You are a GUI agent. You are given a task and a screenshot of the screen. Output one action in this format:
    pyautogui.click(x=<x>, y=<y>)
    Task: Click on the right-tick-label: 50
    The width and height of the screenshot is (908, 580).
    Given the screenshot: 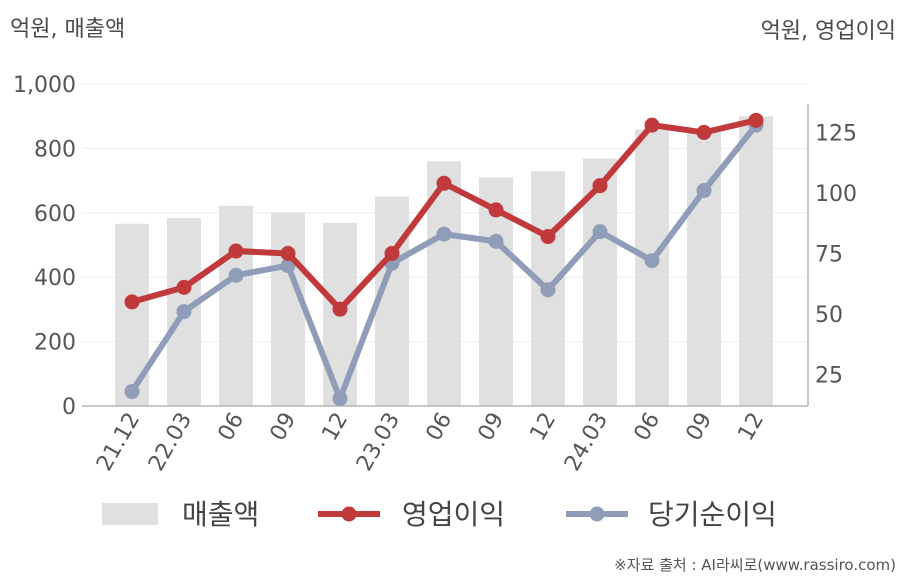 What is the action you would take?
    pyautogui.click(x=829, y=315)
    